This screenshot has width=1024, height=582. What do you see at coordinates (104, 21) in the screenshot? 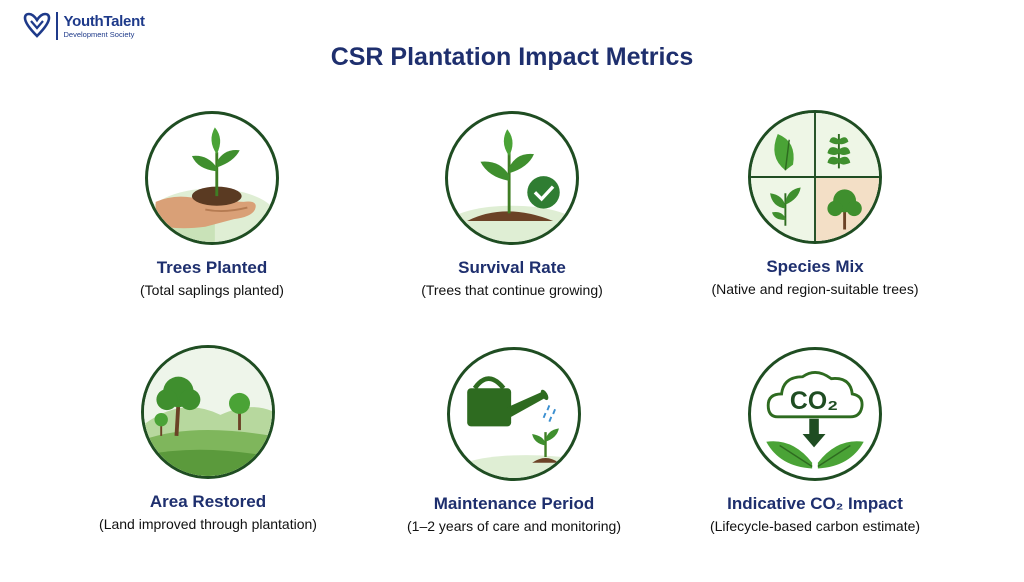
I see `brand-name: YouthTalent` at bounding box center [104, 21].